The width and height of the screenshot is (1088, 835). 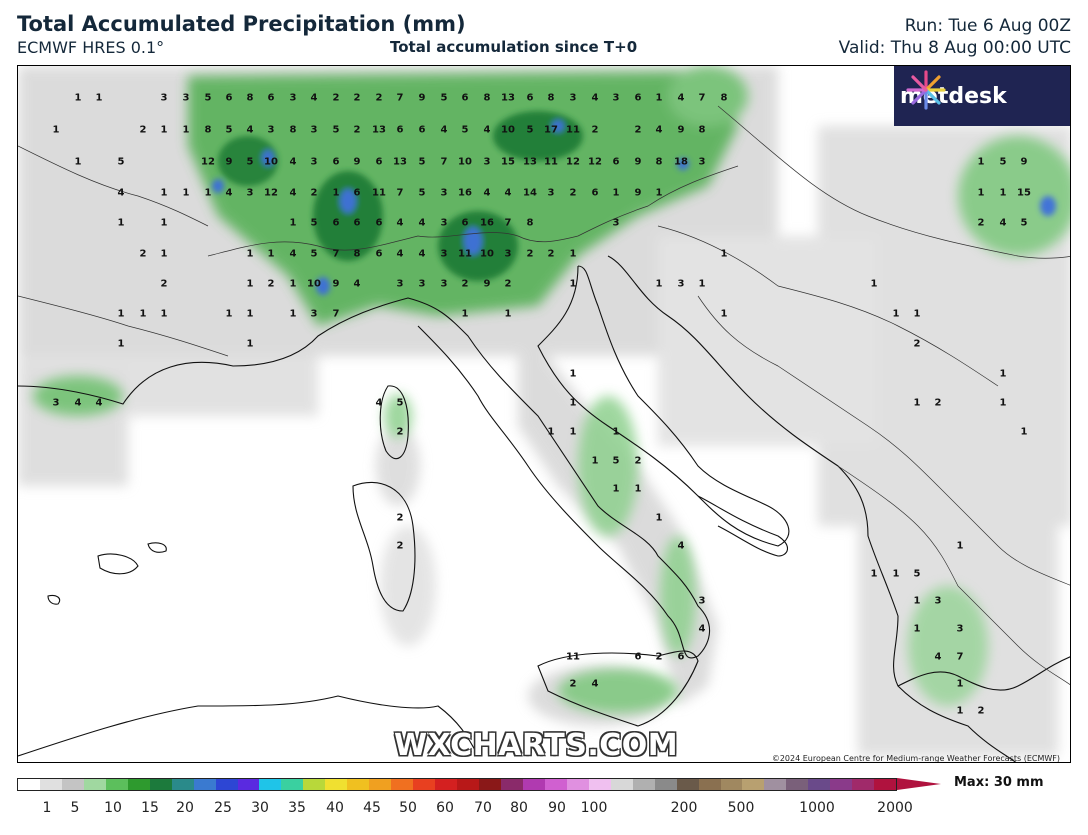 What do you see at coordinates (241, 24) in the screenshot?
I see `chart-title: Total Accumulated Precipitation (mm)` at bounding box center [241, 24].